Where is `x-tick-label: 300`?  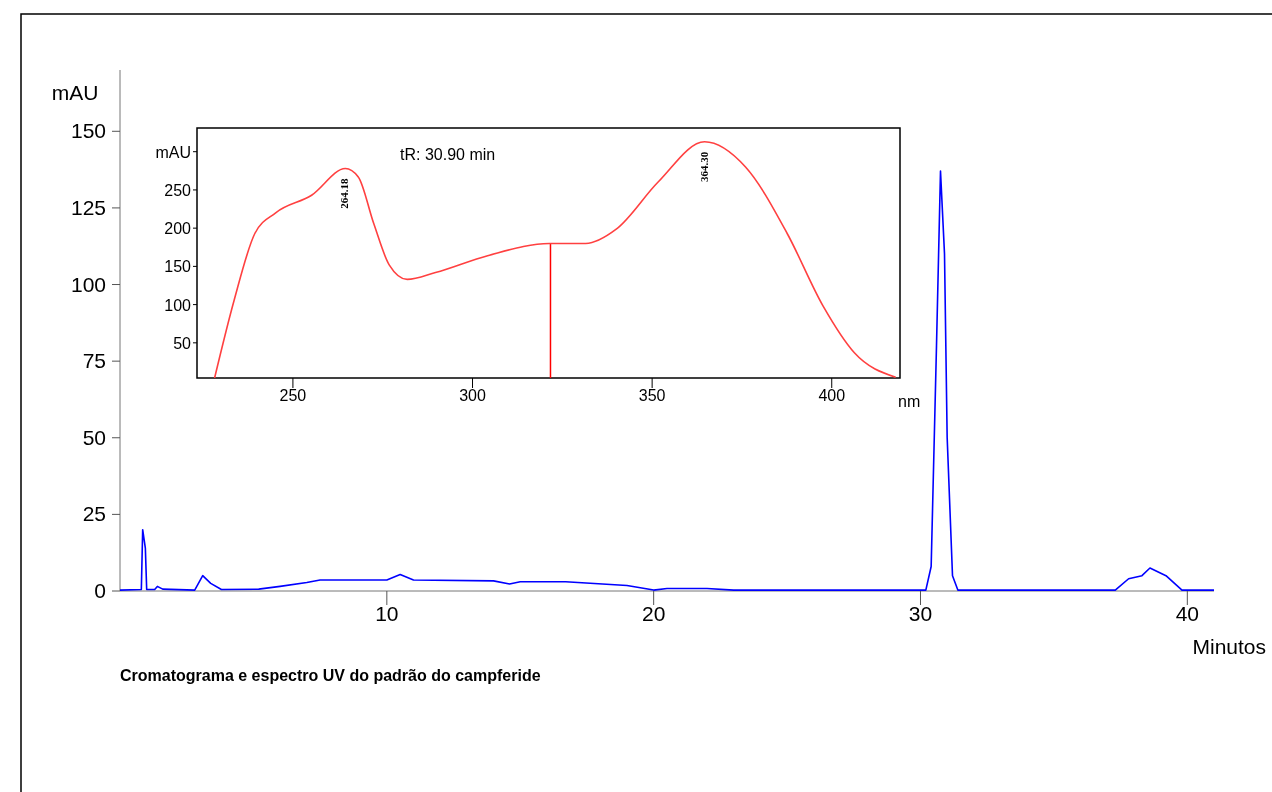 x-tick-label: 300 is located at coordinates (472, 395).